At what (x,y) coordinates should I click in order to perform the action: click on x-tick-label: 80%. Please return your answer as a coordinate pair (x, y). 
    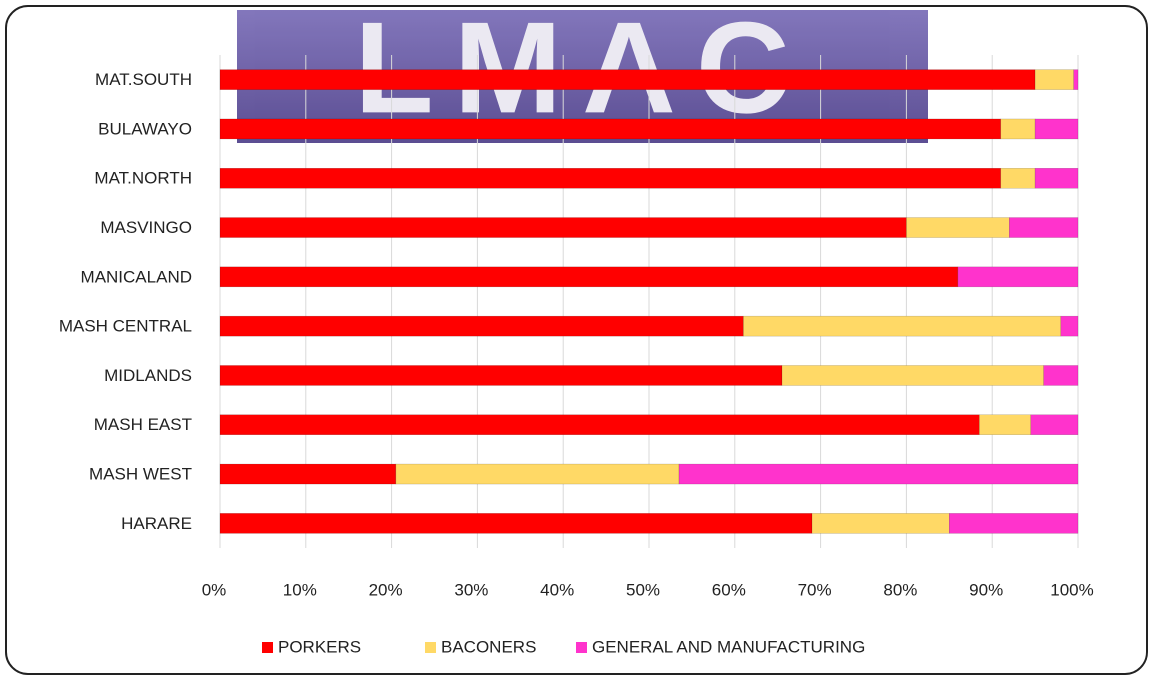
    Looking at the image, I should click on (900, 589).